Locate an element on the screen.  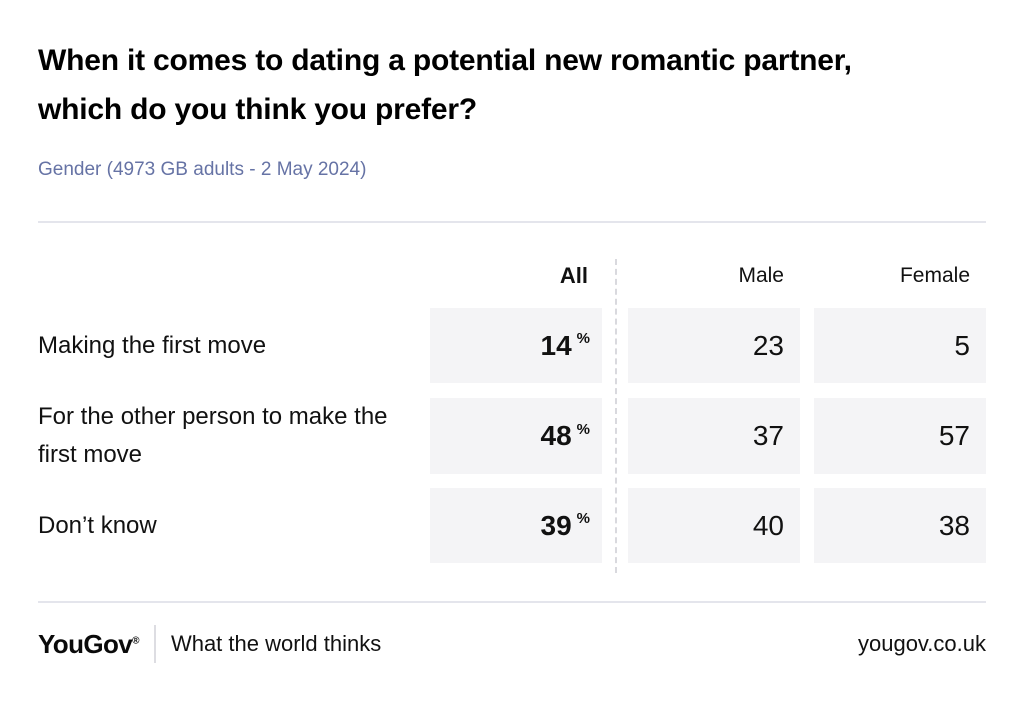
yougov-logo: YouGov® is located at coordinates (89, 643).